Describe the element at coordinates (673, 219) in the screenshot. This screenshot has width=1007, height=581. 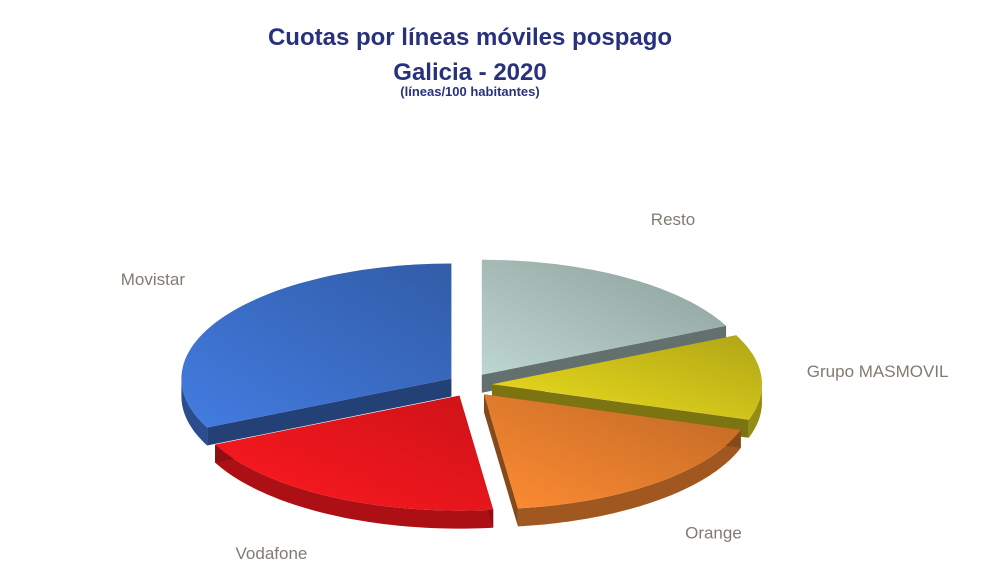
I see `pie-label-resto: Resto` at that location.